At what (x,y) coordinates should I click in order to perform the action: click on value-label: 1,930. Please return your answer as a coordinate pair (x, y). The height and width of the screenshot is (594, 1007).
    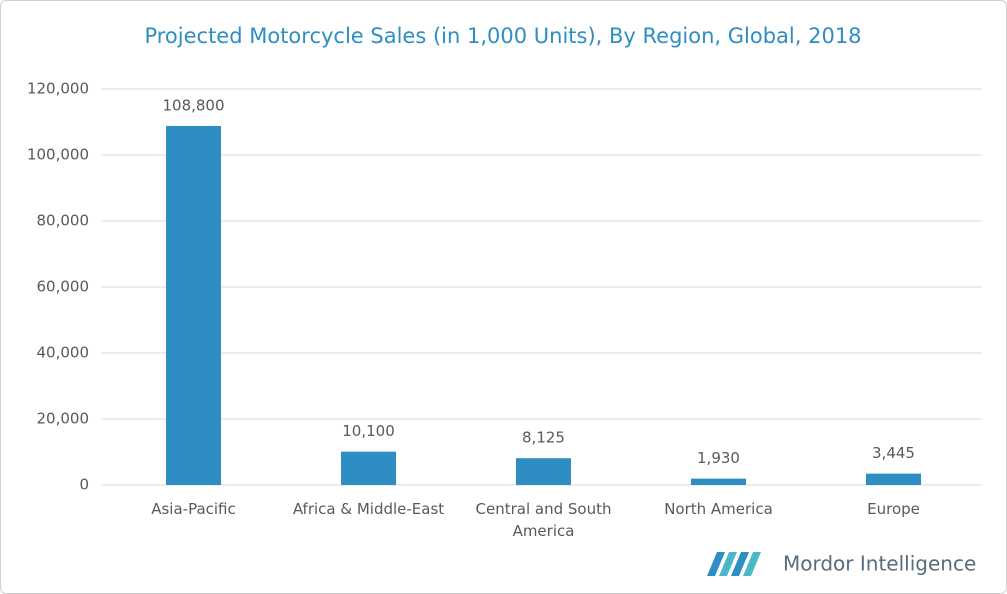
    Looking at the image, I should click on (718, 458).